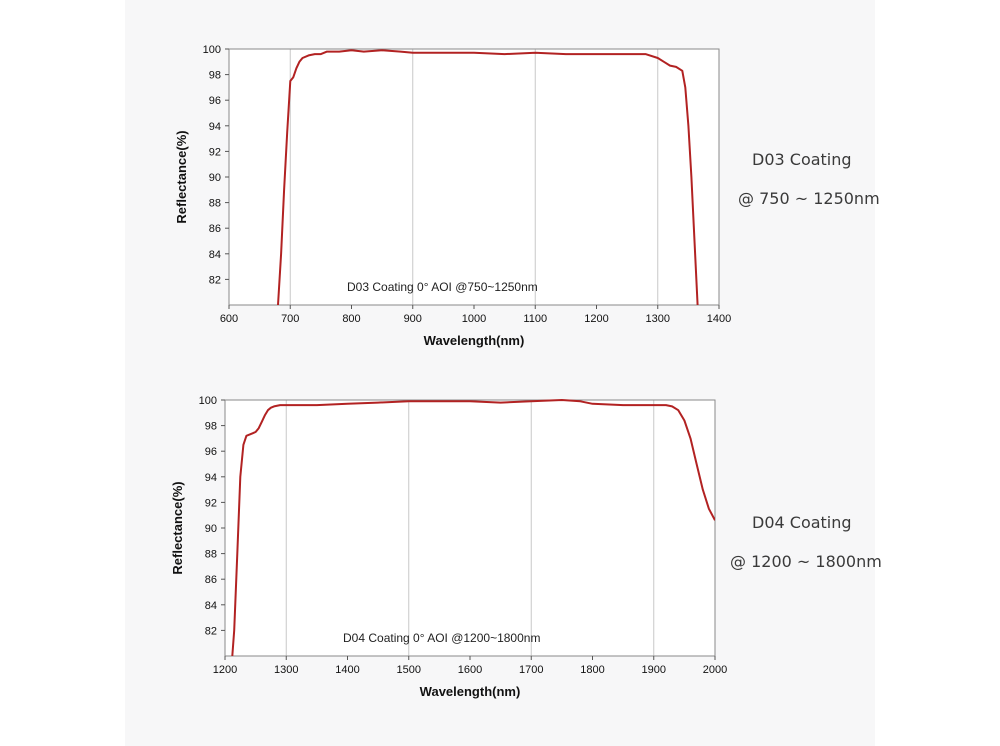 The image size is (1000, 746). What do you see at coordinates (215, 178) in the screenshot?
I see `chart1-y-tick-label: 90` at bounding box center [215, 178].